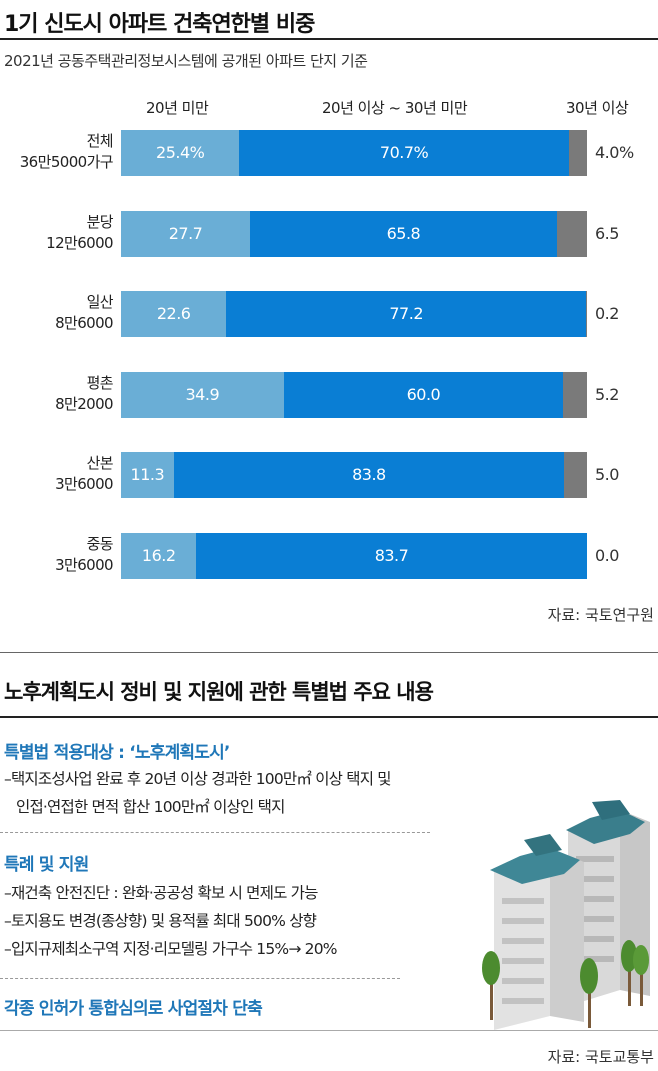  I want to click on row-label: 분당 12만6000, so click(79, 233).